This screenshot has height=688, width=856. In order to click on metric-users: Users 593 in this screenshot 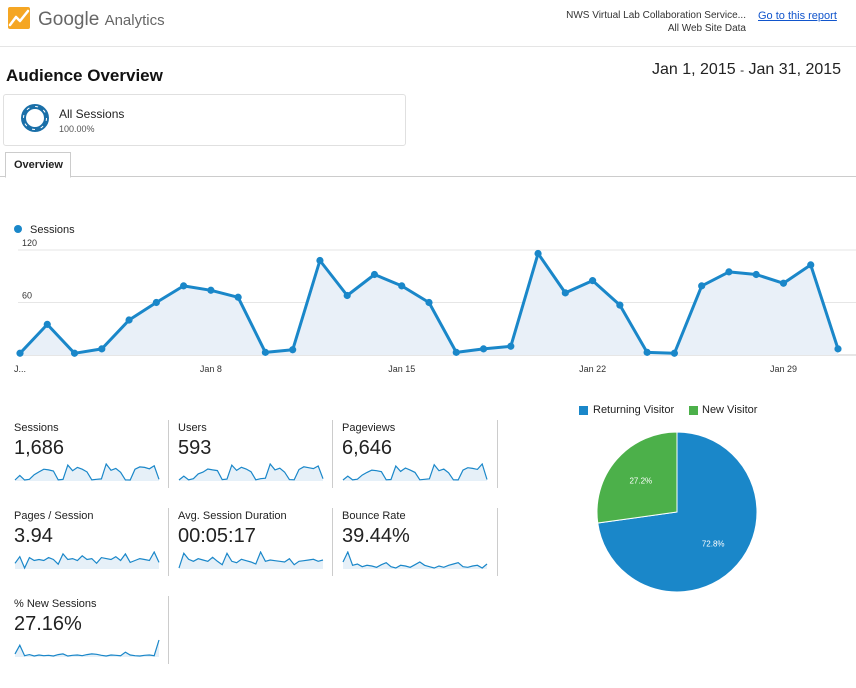, I will do `click(252, 455)`.